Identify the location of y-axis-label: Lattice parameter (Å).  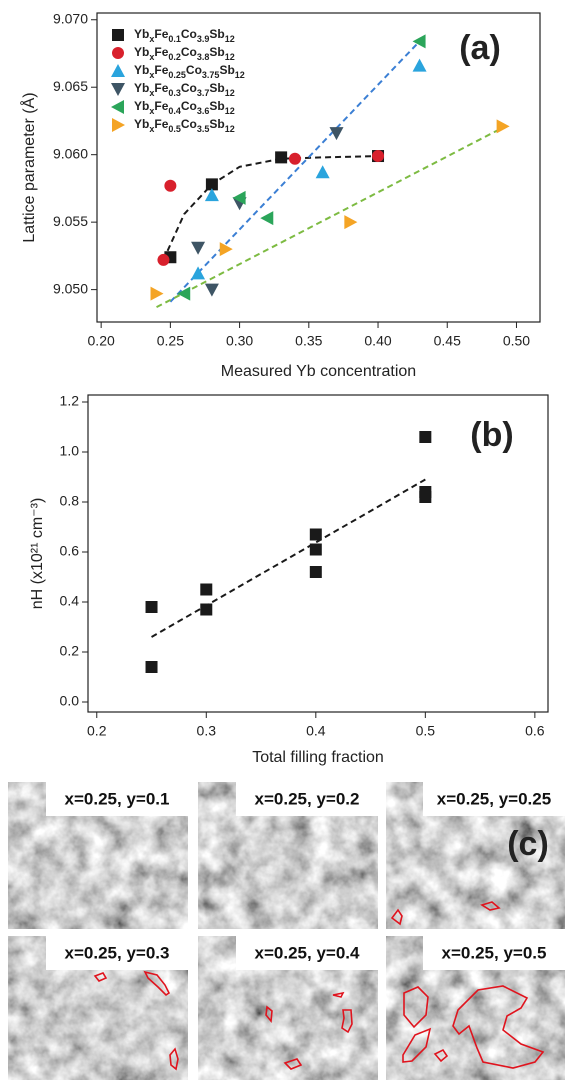
(28, 167).